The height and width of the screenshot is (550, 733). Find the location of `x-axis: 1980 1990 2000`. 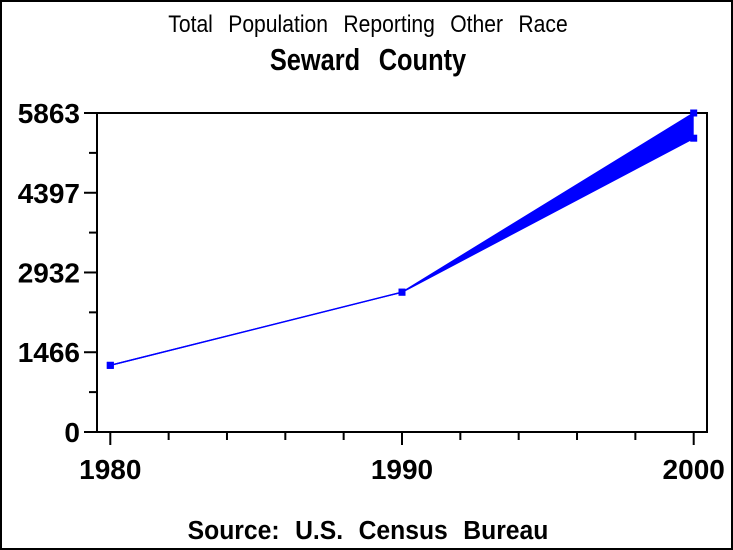

x-axis: 1980 1990 2000 is located at coordinates (402, 458).